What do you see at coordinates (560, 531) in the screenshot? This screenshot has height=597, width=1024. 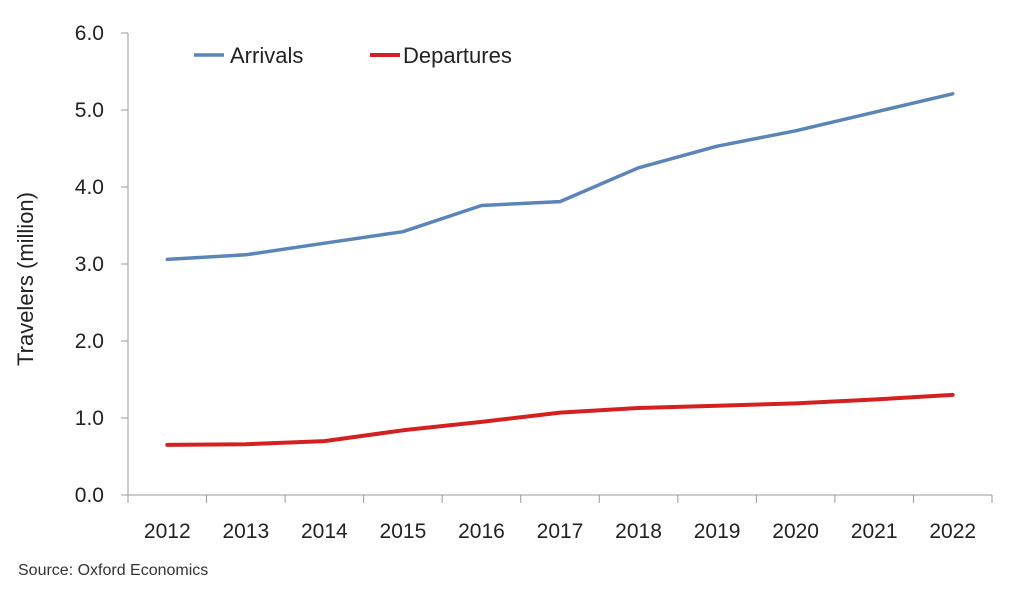 I see `x-tick-label: 2017` at bounding box center [560, 531].